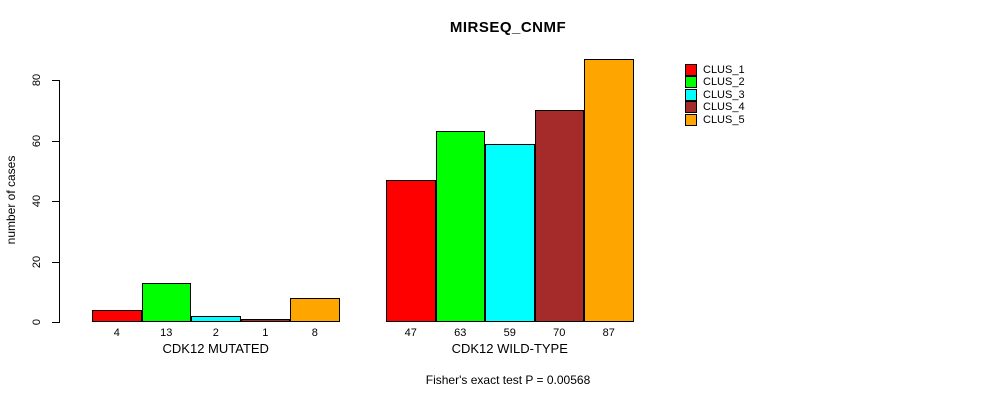 The width and height of the screenshot is (990, 400). What do you see at coordinates (724, 119) in the screenshot?
I see `legend-label: CLUS_5` at bounding box center [724, 119].